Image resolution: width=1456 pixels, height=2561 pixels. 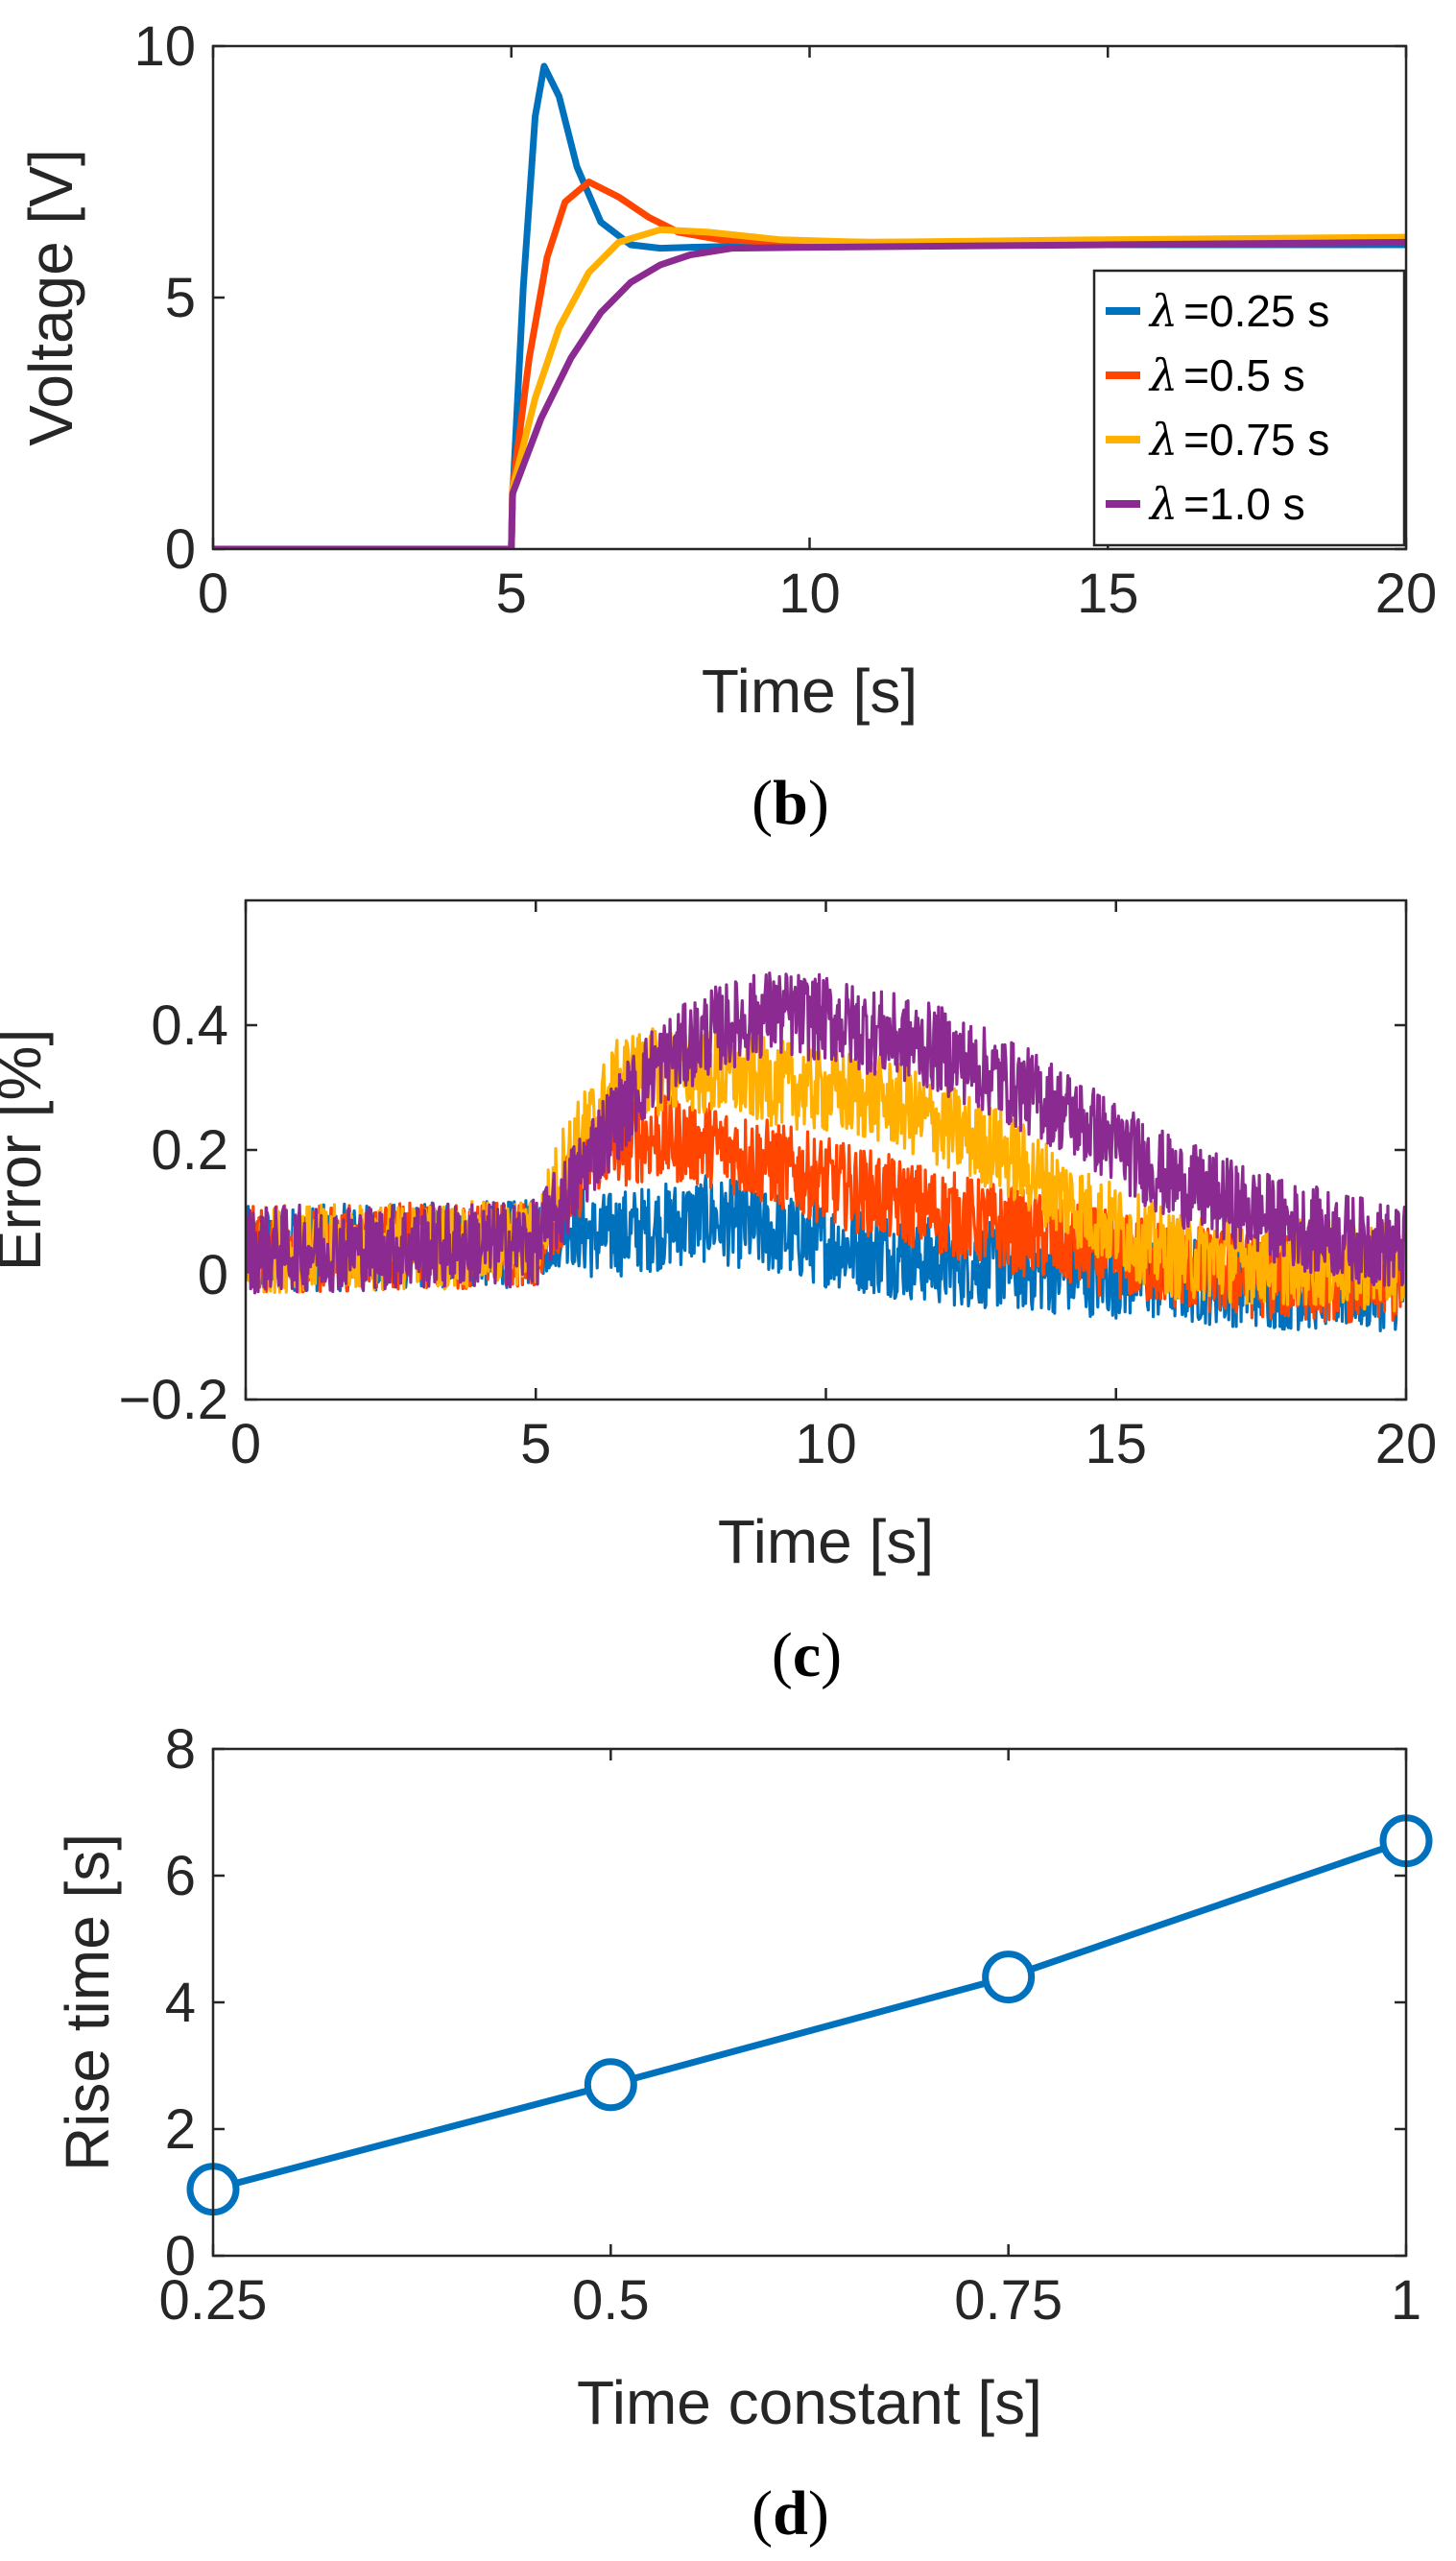 I want to click on panel-caption: (b), so click(x=791, y=803).